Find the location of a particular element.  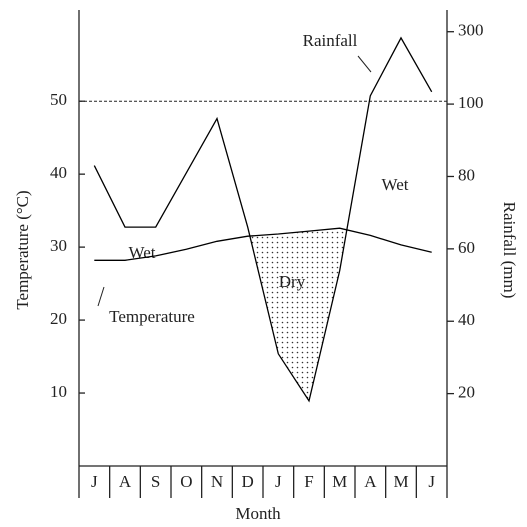

y2-tick-label: 60 is located at coordinates (466, 247).